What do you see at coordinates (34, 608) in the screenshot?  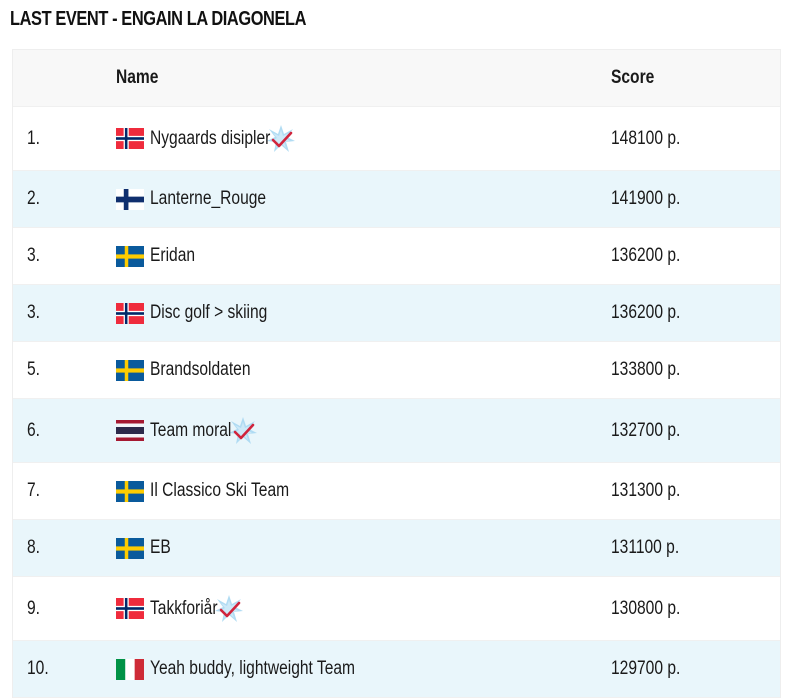 I see `rank: 9.` at bounding box center [34, 608].